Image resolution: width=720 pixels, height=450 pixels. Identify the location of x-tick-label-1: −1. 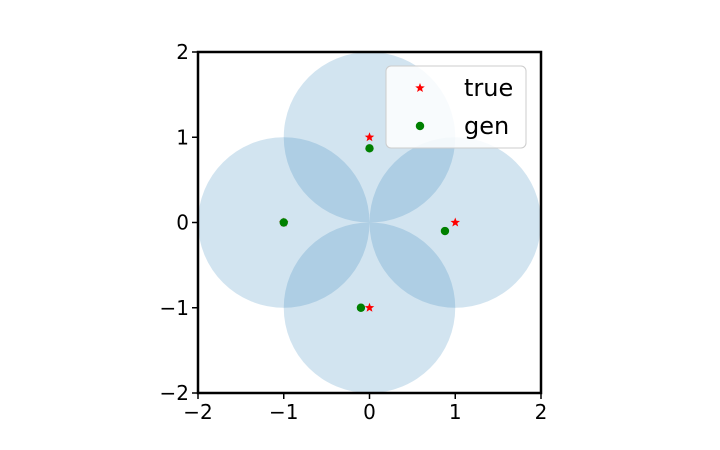
(283, 412).